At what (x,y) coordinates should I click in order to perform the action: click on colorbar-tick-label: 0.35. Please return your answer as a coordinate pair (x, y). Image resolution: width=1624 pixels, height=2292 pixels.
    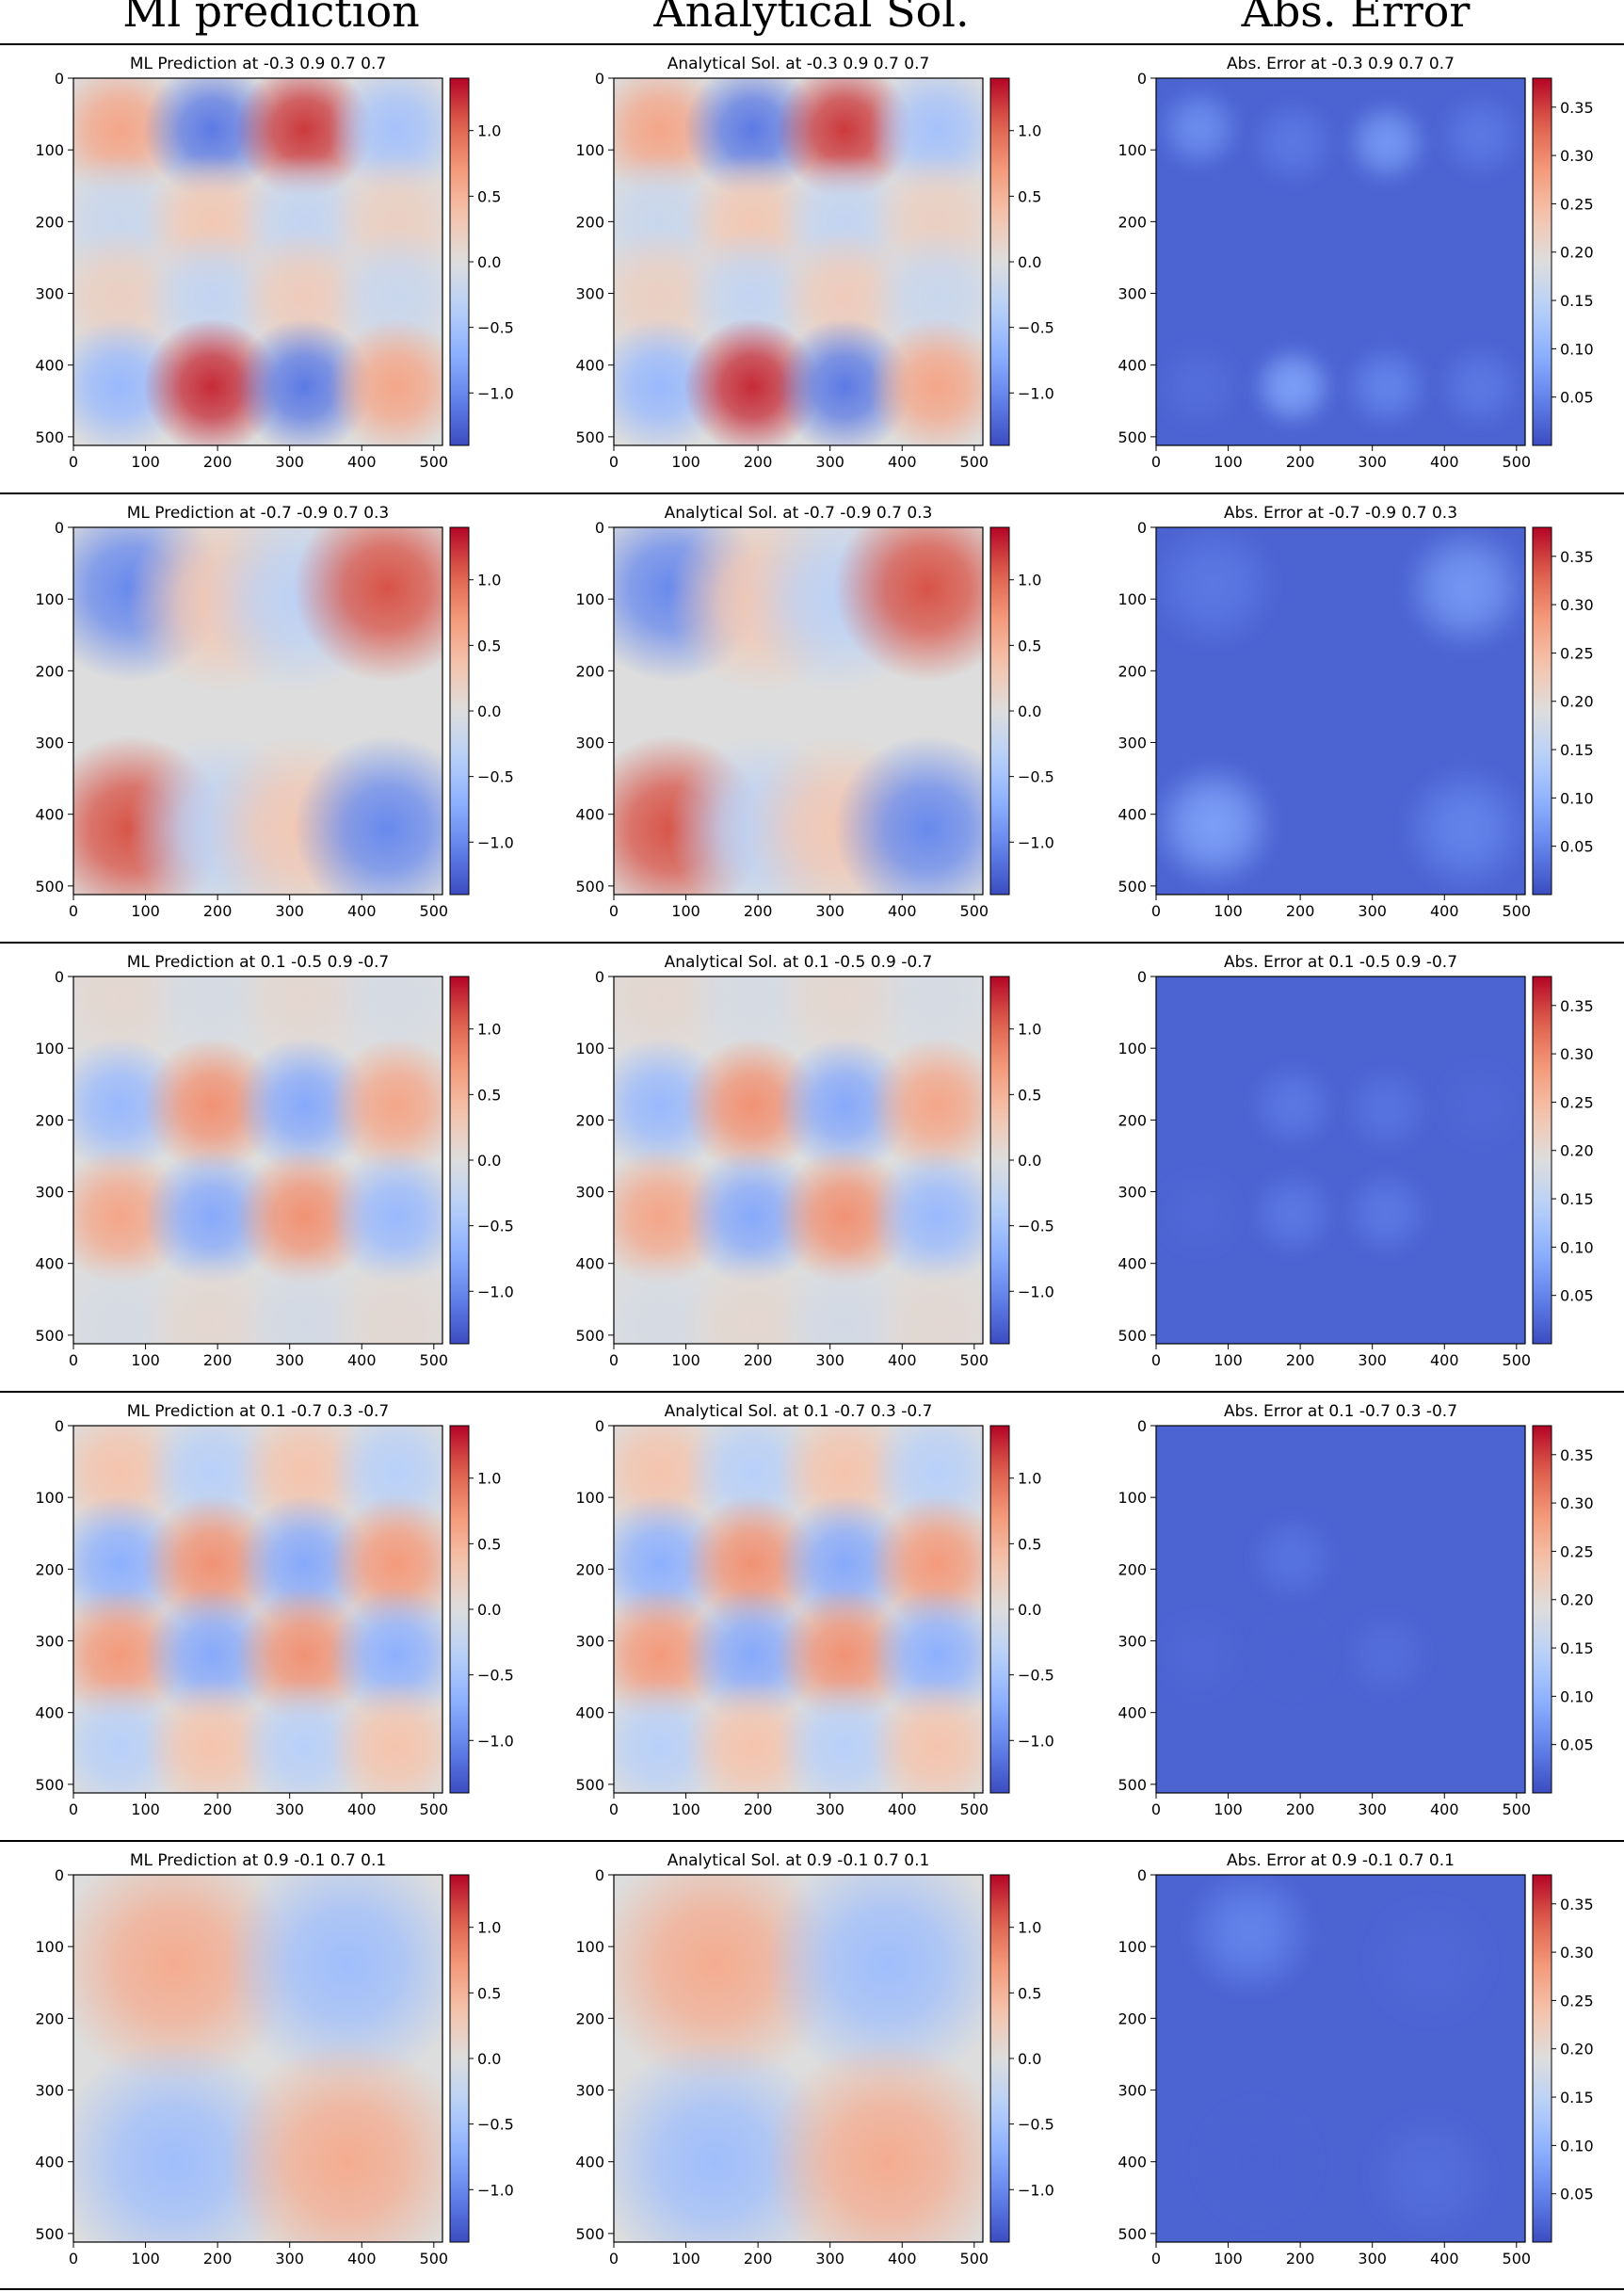
    Looking at the image, I should click on (1577, 1455).